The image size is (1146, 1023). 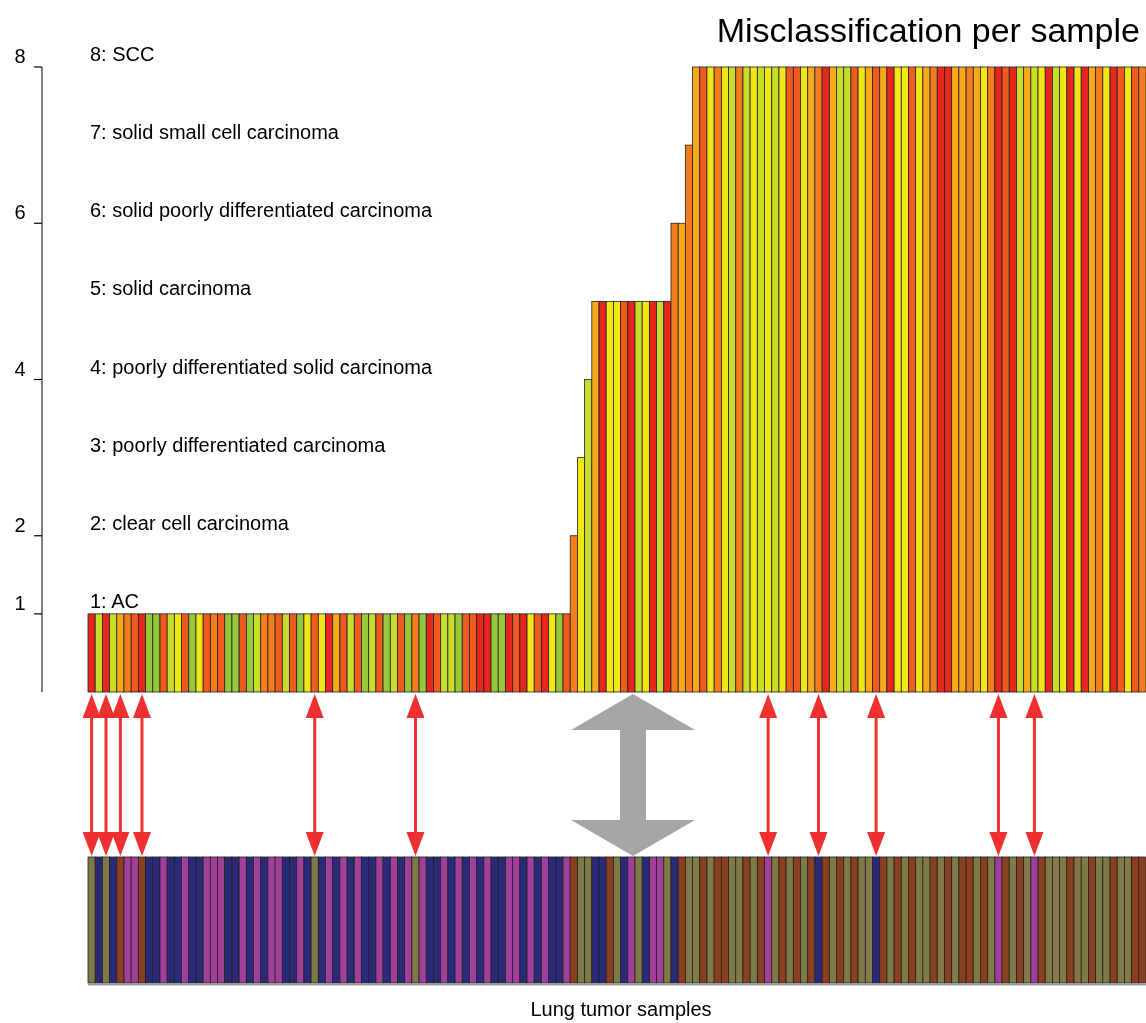 I want to click on annotation: 7: solid small cell carcinoma, so click(x=215, y=132).